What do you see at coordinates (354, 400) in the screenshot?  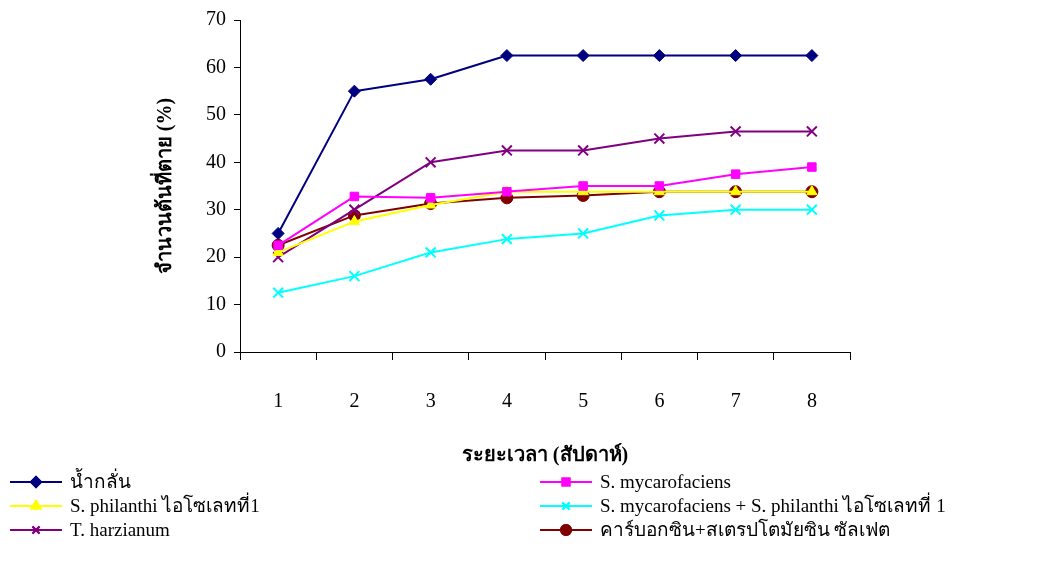 I see `x-tick-label: 2` at bounding box center [354, 400].